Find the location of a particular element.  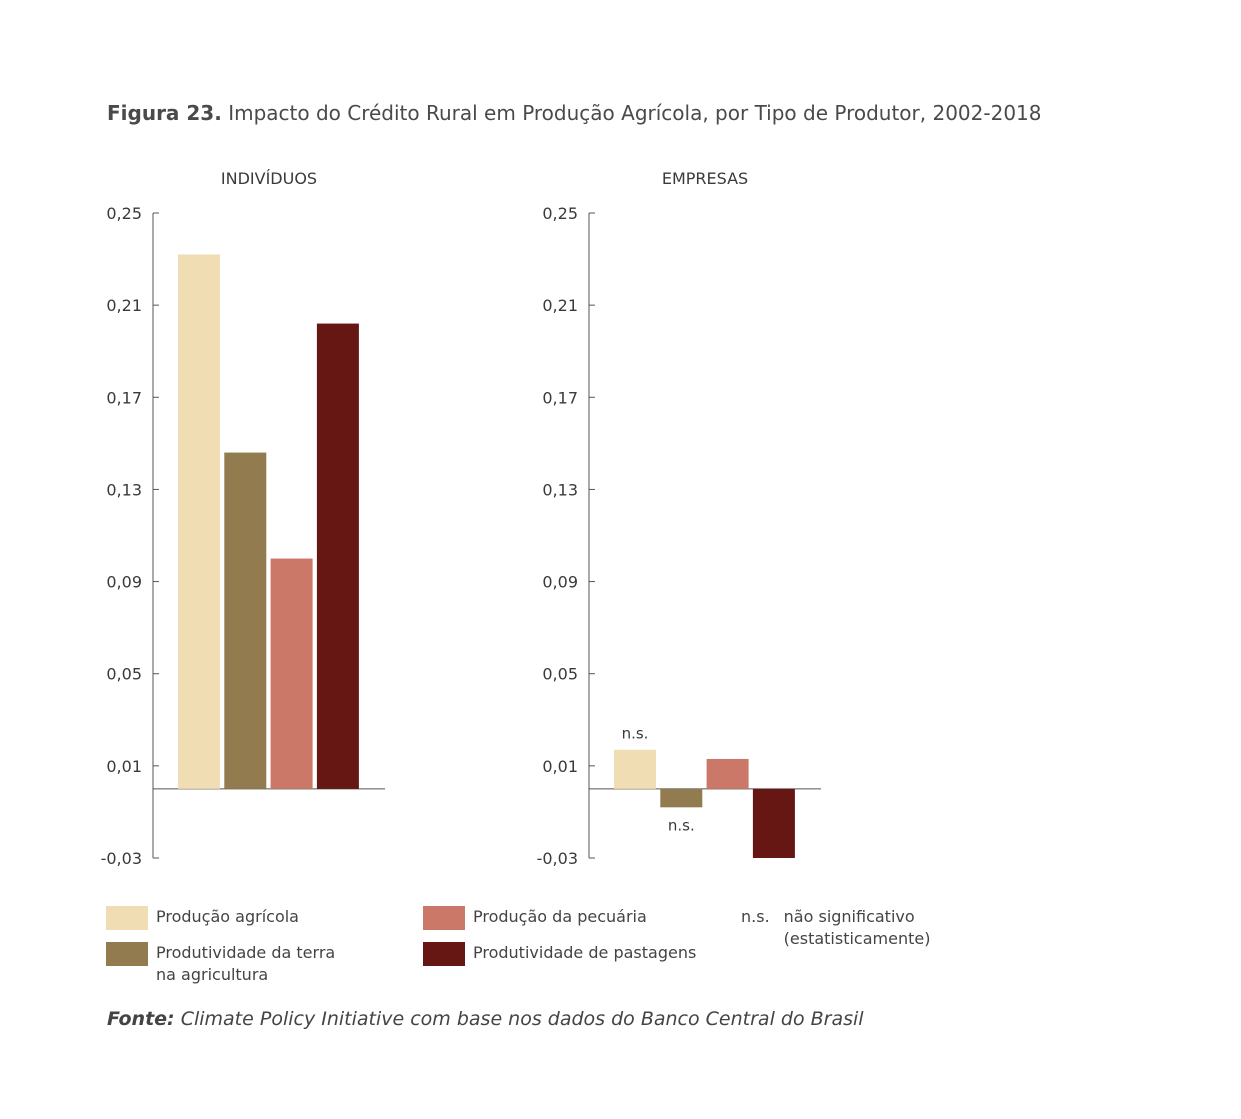

chart-empresas-y-tick-label: 0,21 is located at coordinates (560, 305).